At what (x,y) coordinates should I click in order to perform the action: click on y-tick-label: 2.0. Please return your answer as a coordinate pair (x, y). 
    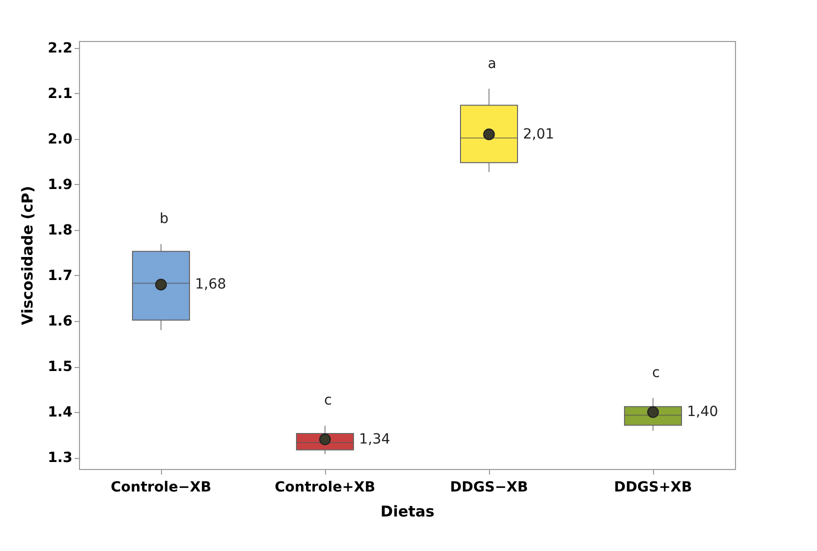
    Looking at the image, I should click on (60, 139).